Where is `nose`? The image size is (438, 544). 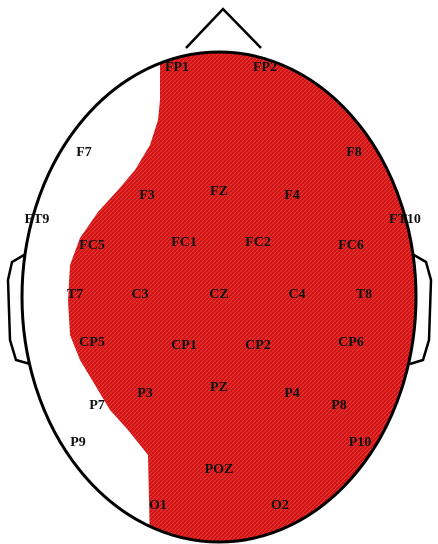
nose is located at coordinates (223, 28).